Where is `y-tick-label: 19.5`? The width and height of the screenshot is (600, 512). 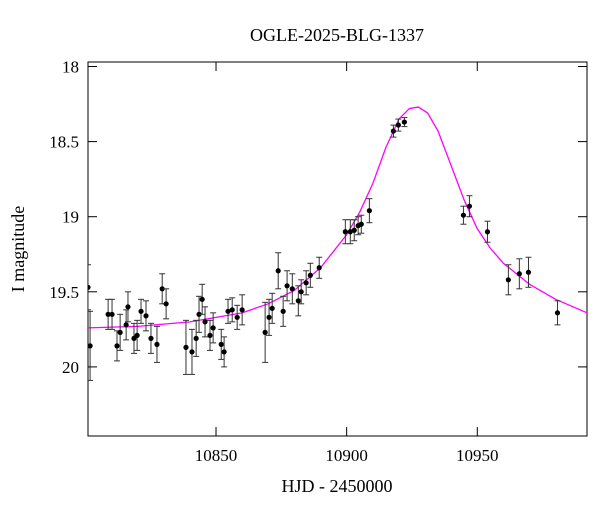
y-tick-label: 19.5 is located at coordinates (64, 292).